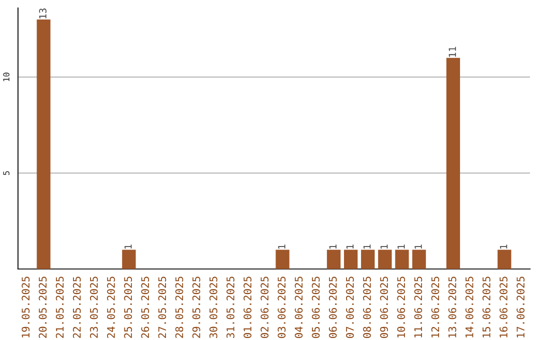  What do you see at coordinates (504, 307) in the screenshot?
I see `x-tick-label: 16.06.2025` at bounding box center [504, 307].